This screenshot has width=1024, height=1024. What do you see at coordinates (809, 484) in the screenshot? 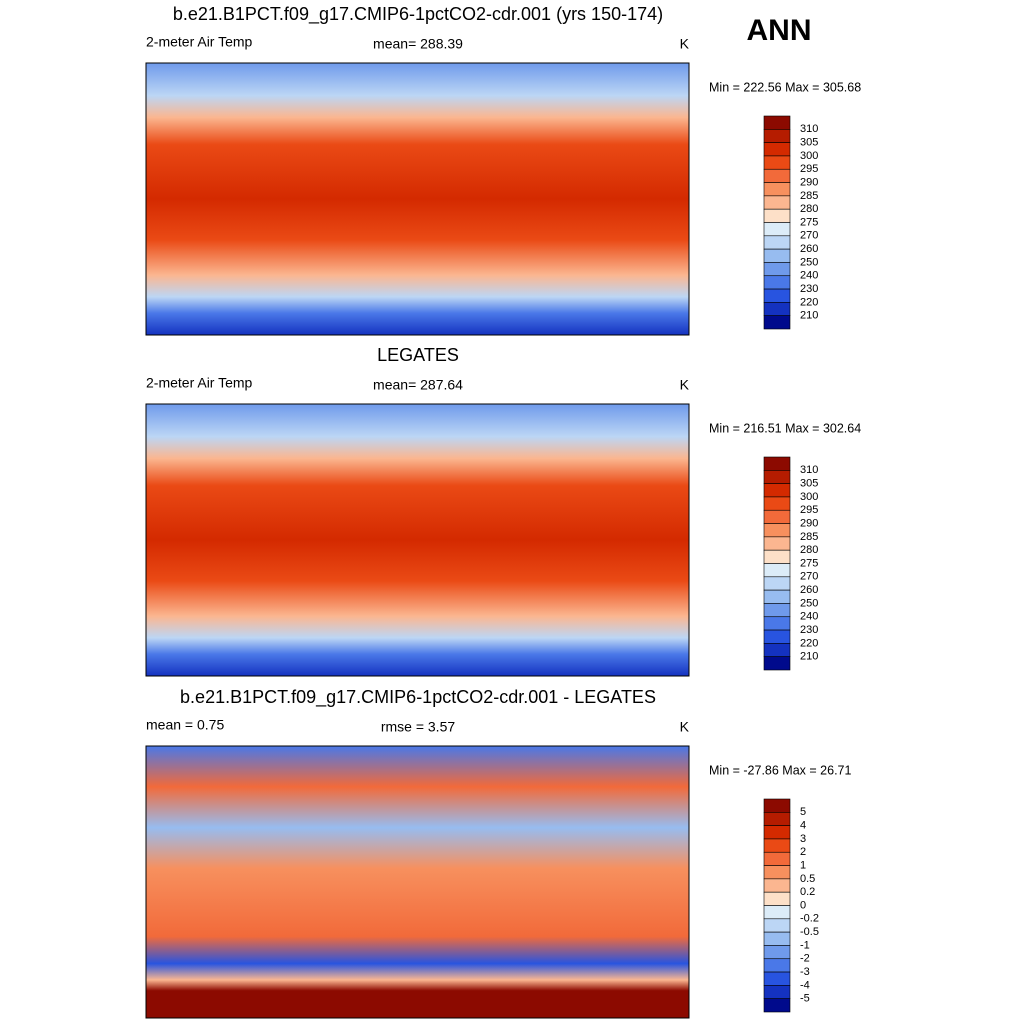
I see `colorbar-label: 305` at bounding box center [809, 484].